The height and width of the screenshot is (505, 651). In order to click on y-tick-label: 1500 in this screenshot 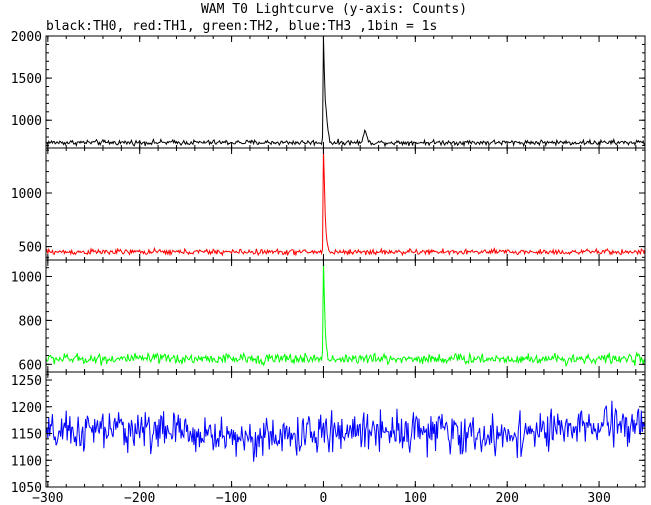, I will do `click(26, 79)`.